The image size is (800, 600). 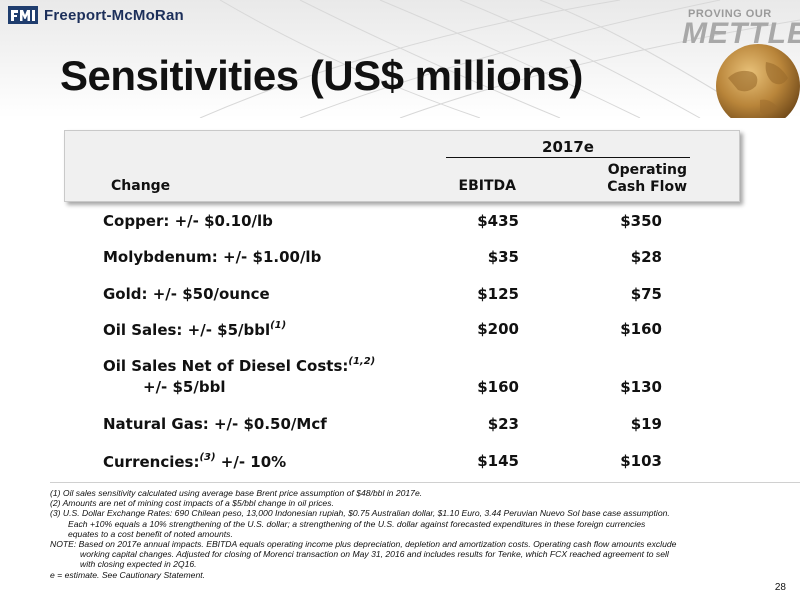 What do you see at coordinates (114, 15) in the screenshot?
I see `logo-text: Freeport-McMoRan` at bounding box center [114, 15].